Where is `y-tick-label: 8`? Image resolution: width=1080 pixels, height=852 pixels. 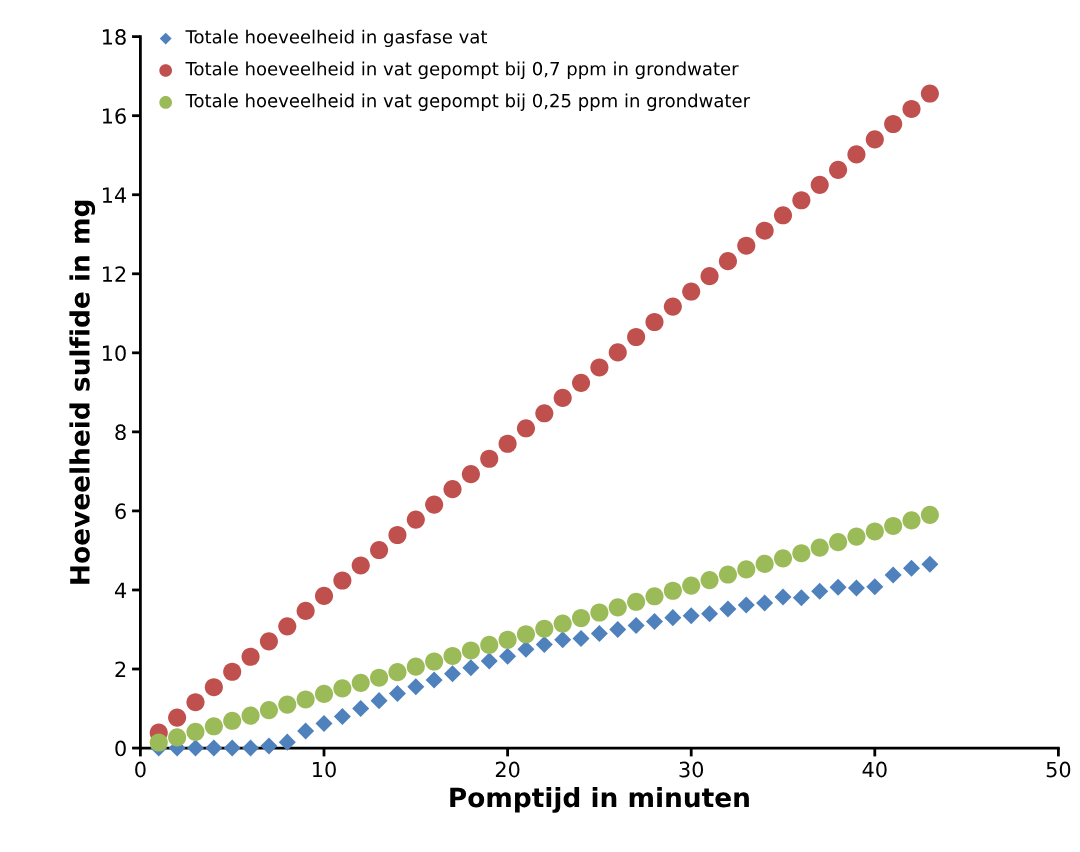 y-tick-label: 8 is located at coordinates (120, 432).